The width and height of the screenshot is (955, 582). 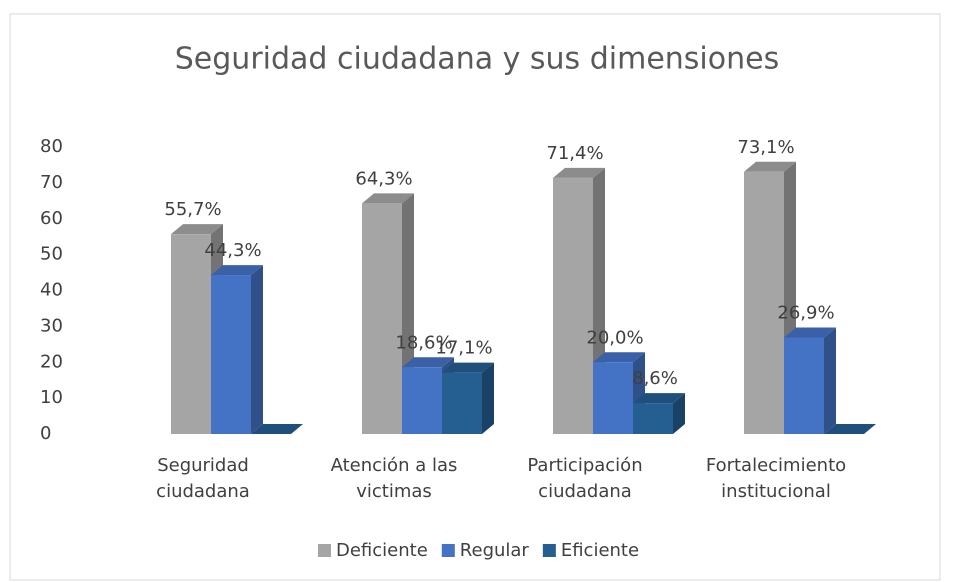 I want to click on legend-label: Regular, so click(x=495, y=550).